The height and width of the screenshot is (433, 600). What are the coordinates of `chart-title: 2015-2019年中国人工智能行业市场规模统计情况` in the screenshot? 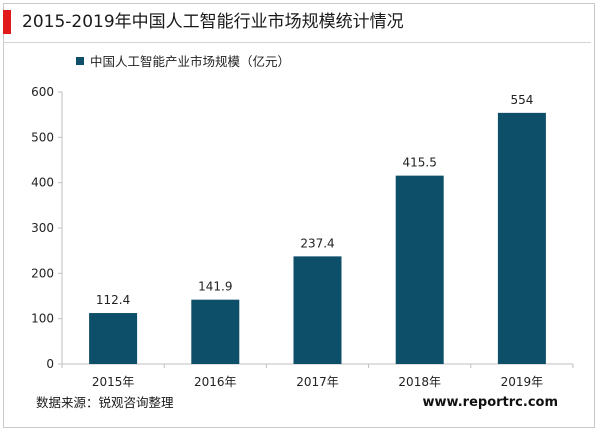 It's located at (213, 22).